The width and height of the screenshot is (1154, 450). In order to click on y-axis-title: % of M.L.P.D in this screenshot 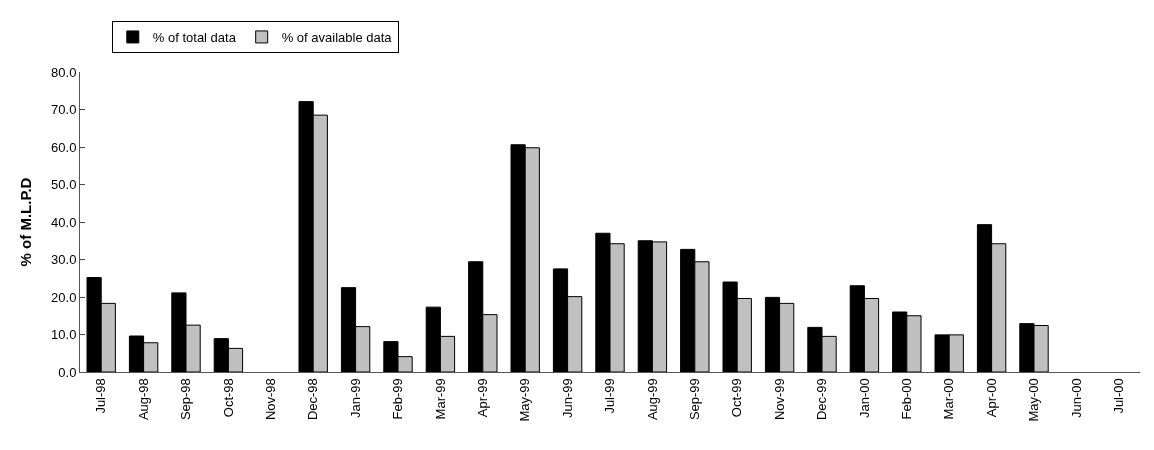, I will do `click(26, 222)`.